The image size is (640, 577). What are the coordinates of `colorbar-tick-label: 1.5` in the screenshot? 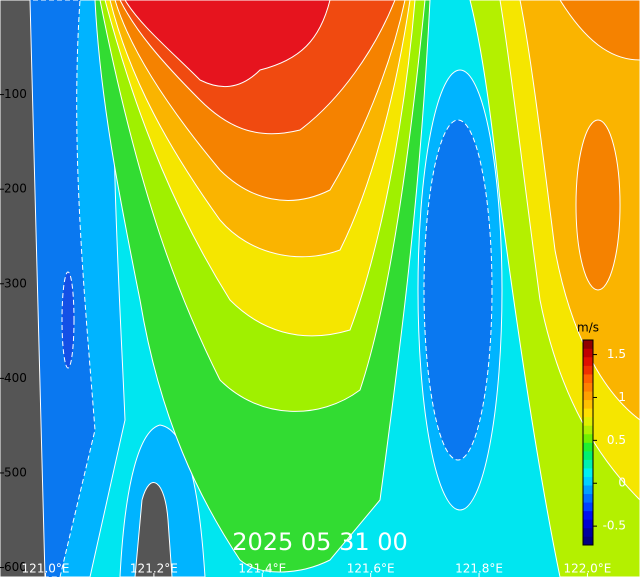 It's located at (616, 354).